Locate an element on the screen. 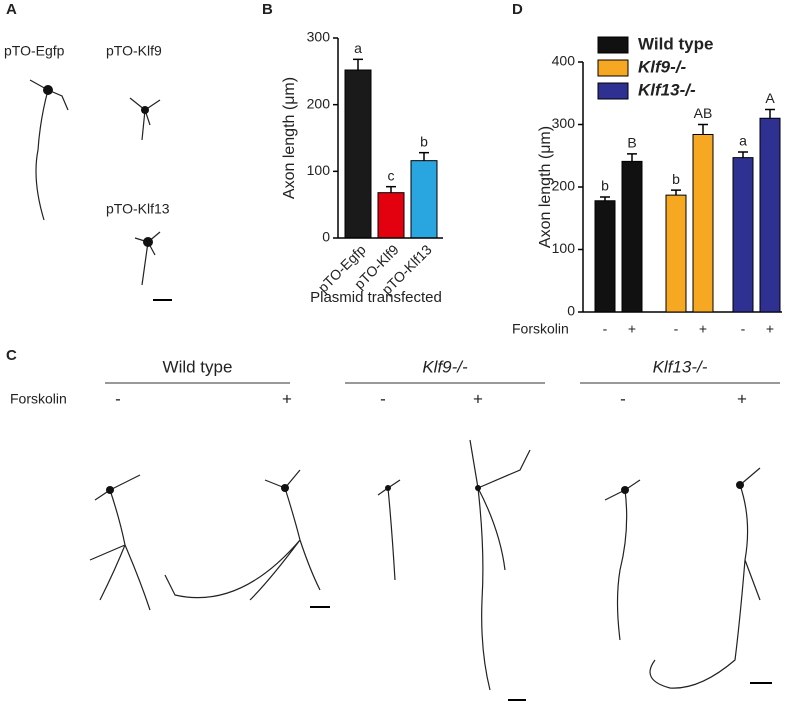 This screenshot has height=714, width=787. significance-letter: c is located at coordinates (391, 175).